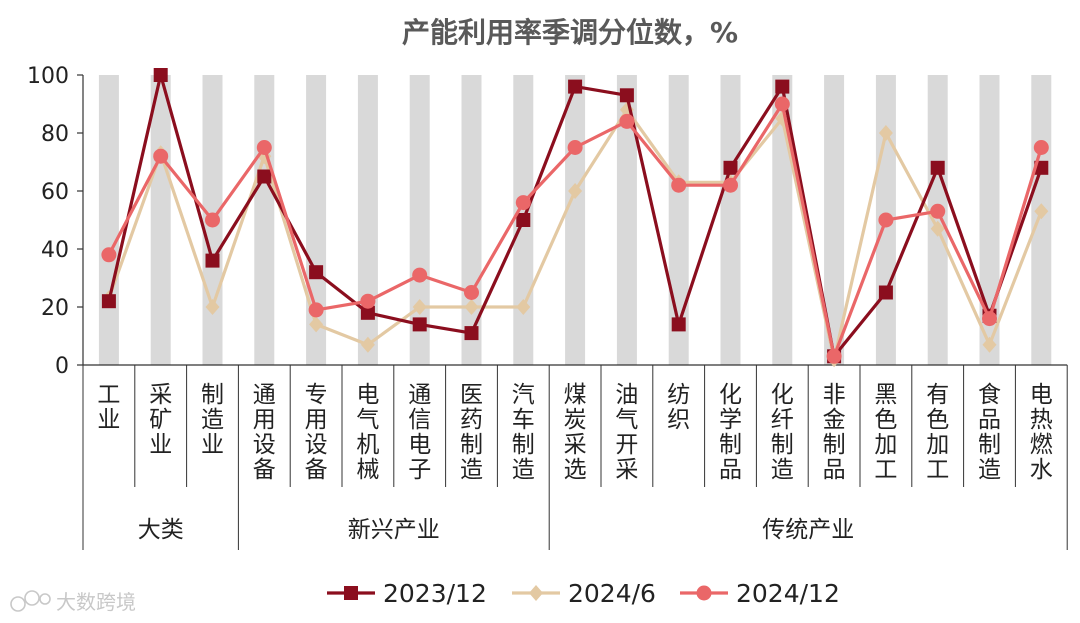 The width and height of the screenshot is (1080, 623). I want to click on category-char: 信, so click(419, 420).